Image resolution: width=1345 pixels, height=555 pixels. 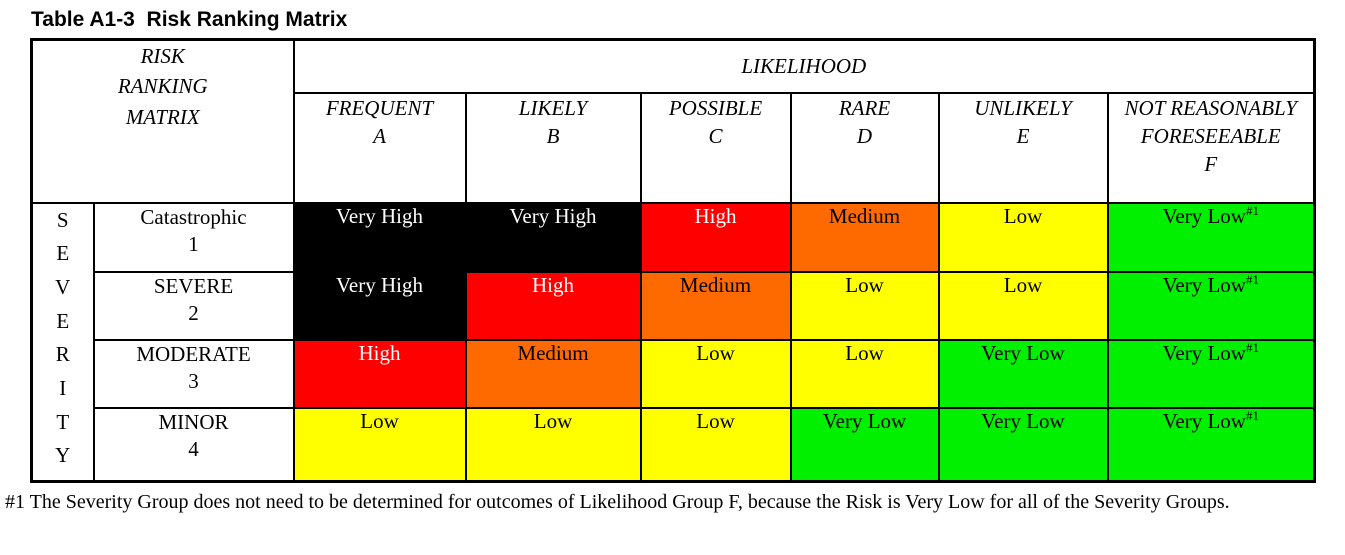 What do you see at coordinates (864, 107) in the screenshot?
I see `likelihood-name: RARE` at bounding box center [864, 107].